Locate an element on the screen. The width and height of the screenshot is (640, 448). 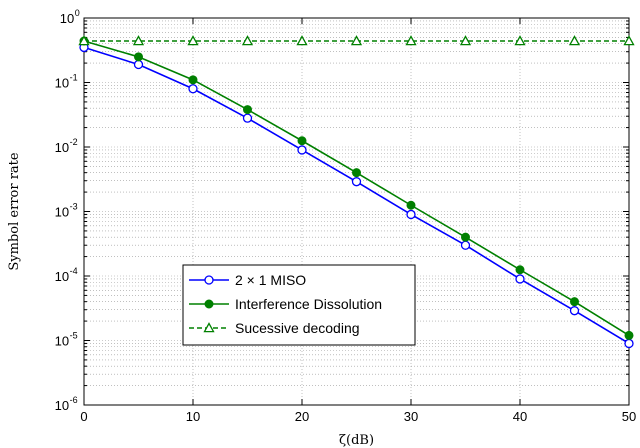
x-tick-label: 20 is located at coordinates (302, 416).